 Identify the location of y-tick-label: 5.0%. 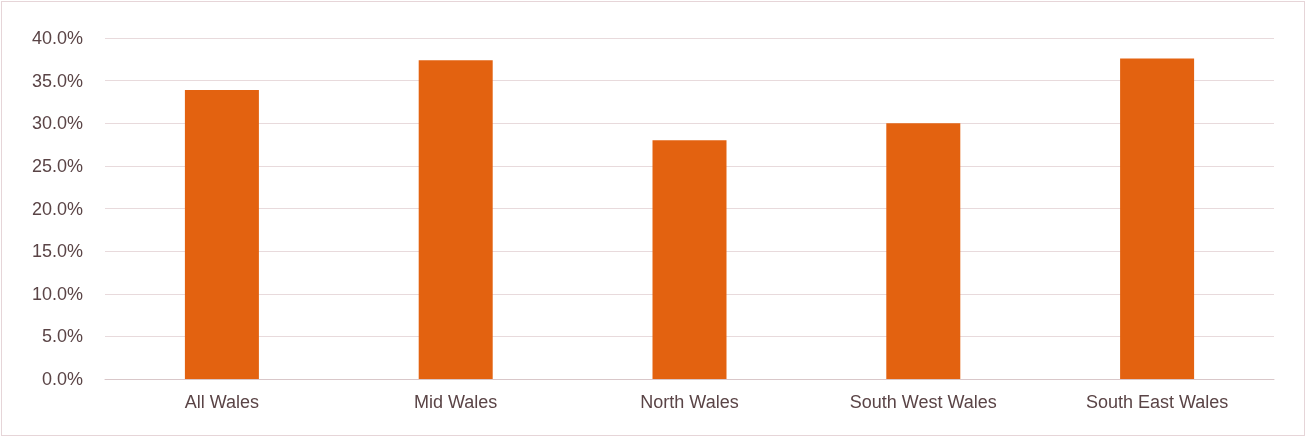
(62, 336).